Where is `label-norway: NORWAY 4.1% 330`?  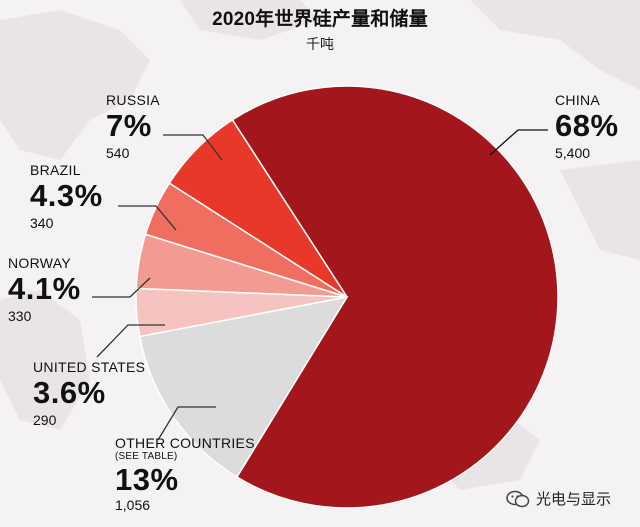 label-norway: NORWAY 4.1% 330 is located at coordinates (44, 289).